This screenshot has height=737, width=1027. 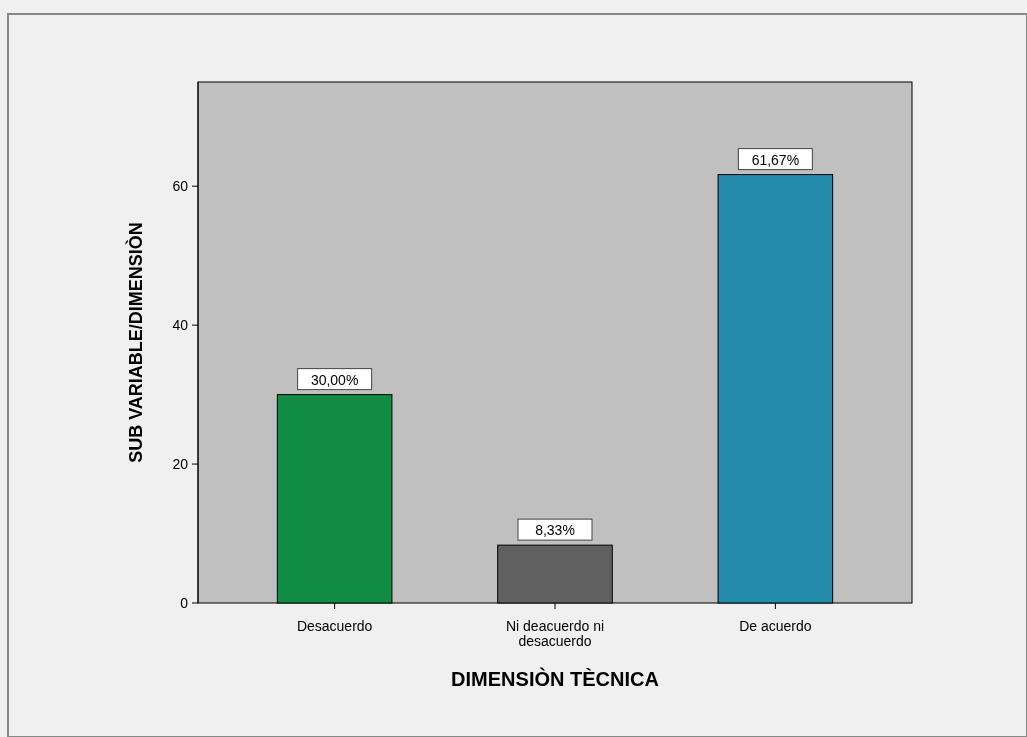 What do you see at coordinates (180, 325) in the screenshot?
I see `y-tick-label: 40` at bounding box center [180, 325].